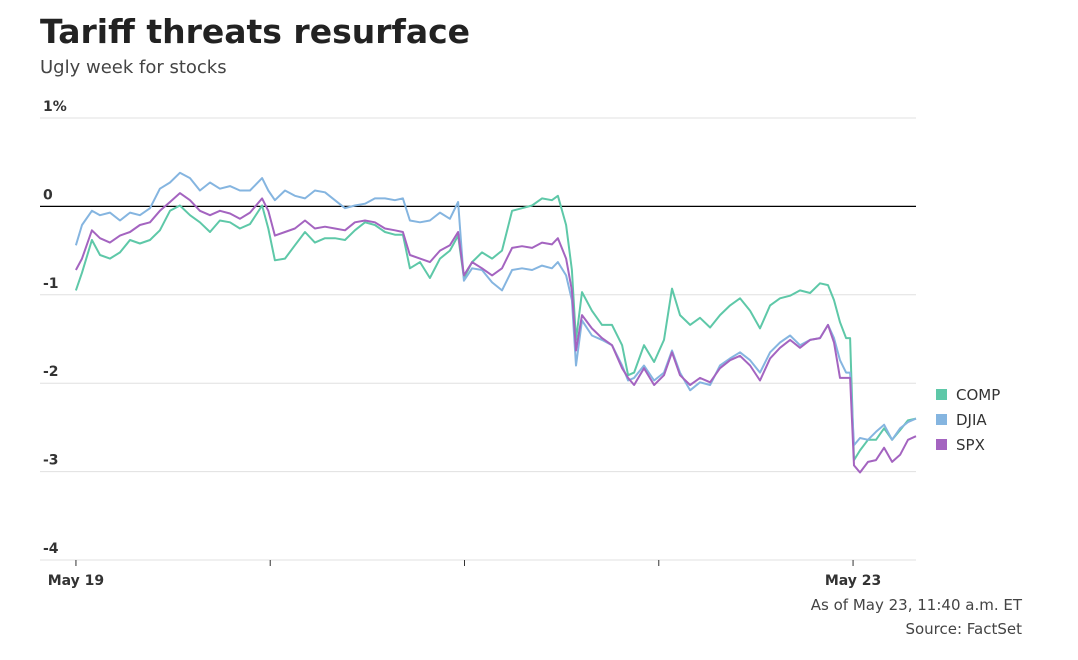 The height and width of the screenshot is (660, 1078). What do you see at coordinates (55, 107) in the screenshot?
I see `y-tick-label: 1%` at bounding box center [55, 107].